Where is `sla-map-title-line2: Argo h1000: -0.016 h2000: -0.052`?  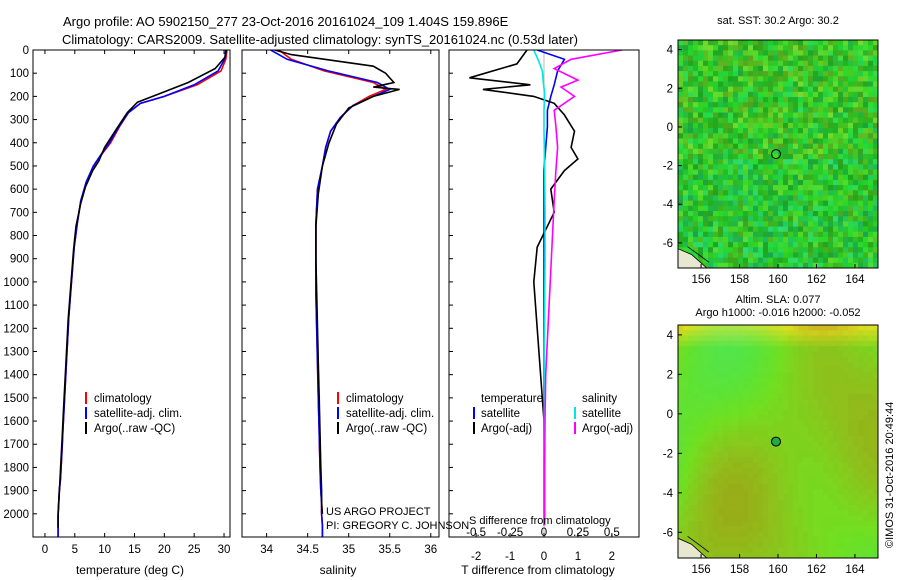
sla-map-title-line2: Argo h1000: -0.016 h2000: -0.052 is located at coordinates (777, 313).